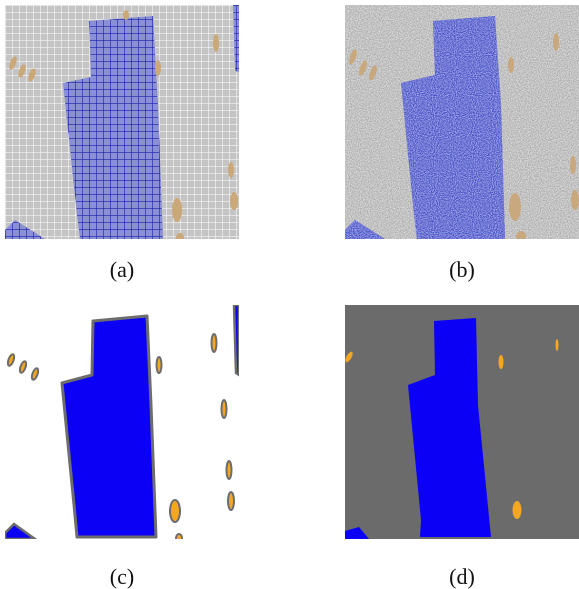 The height and width of the screenshot is (589, 579). I want to click on building-region-topright, so click(236, 38).